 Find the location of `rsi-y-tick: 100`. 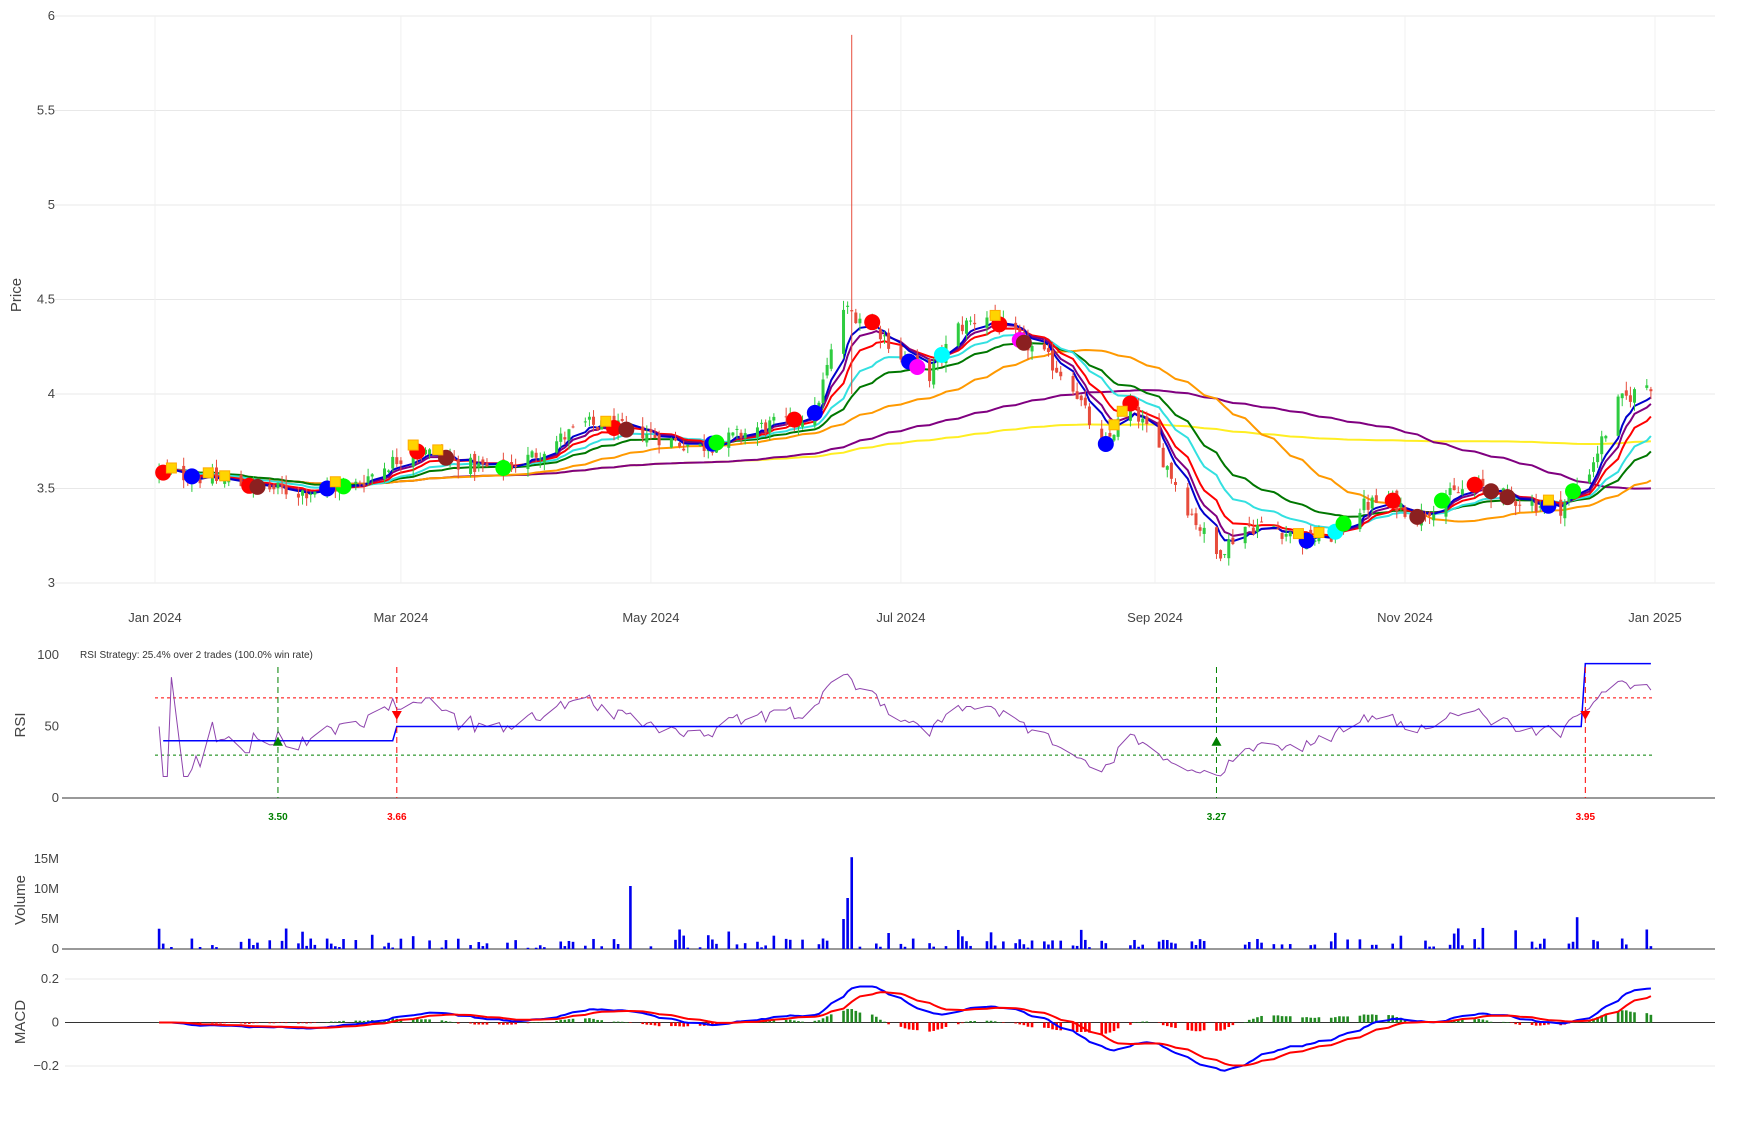

rsi-y-tick: 100 is located at coordinates (48, 654).